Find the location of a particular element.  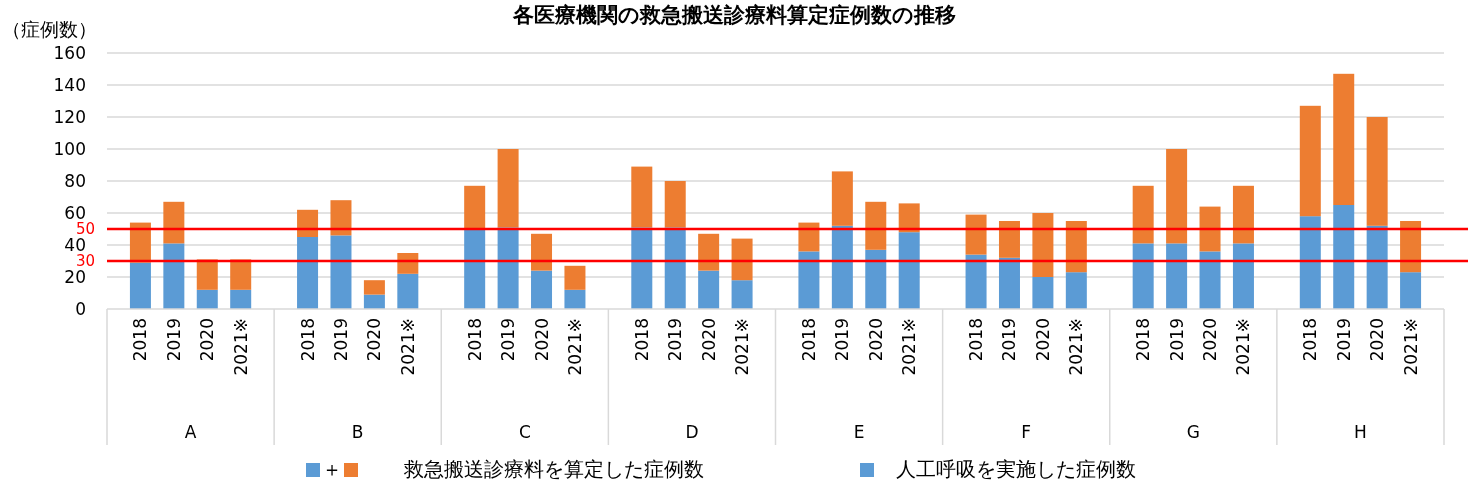

text: H is located at coordinates (1360, 432).